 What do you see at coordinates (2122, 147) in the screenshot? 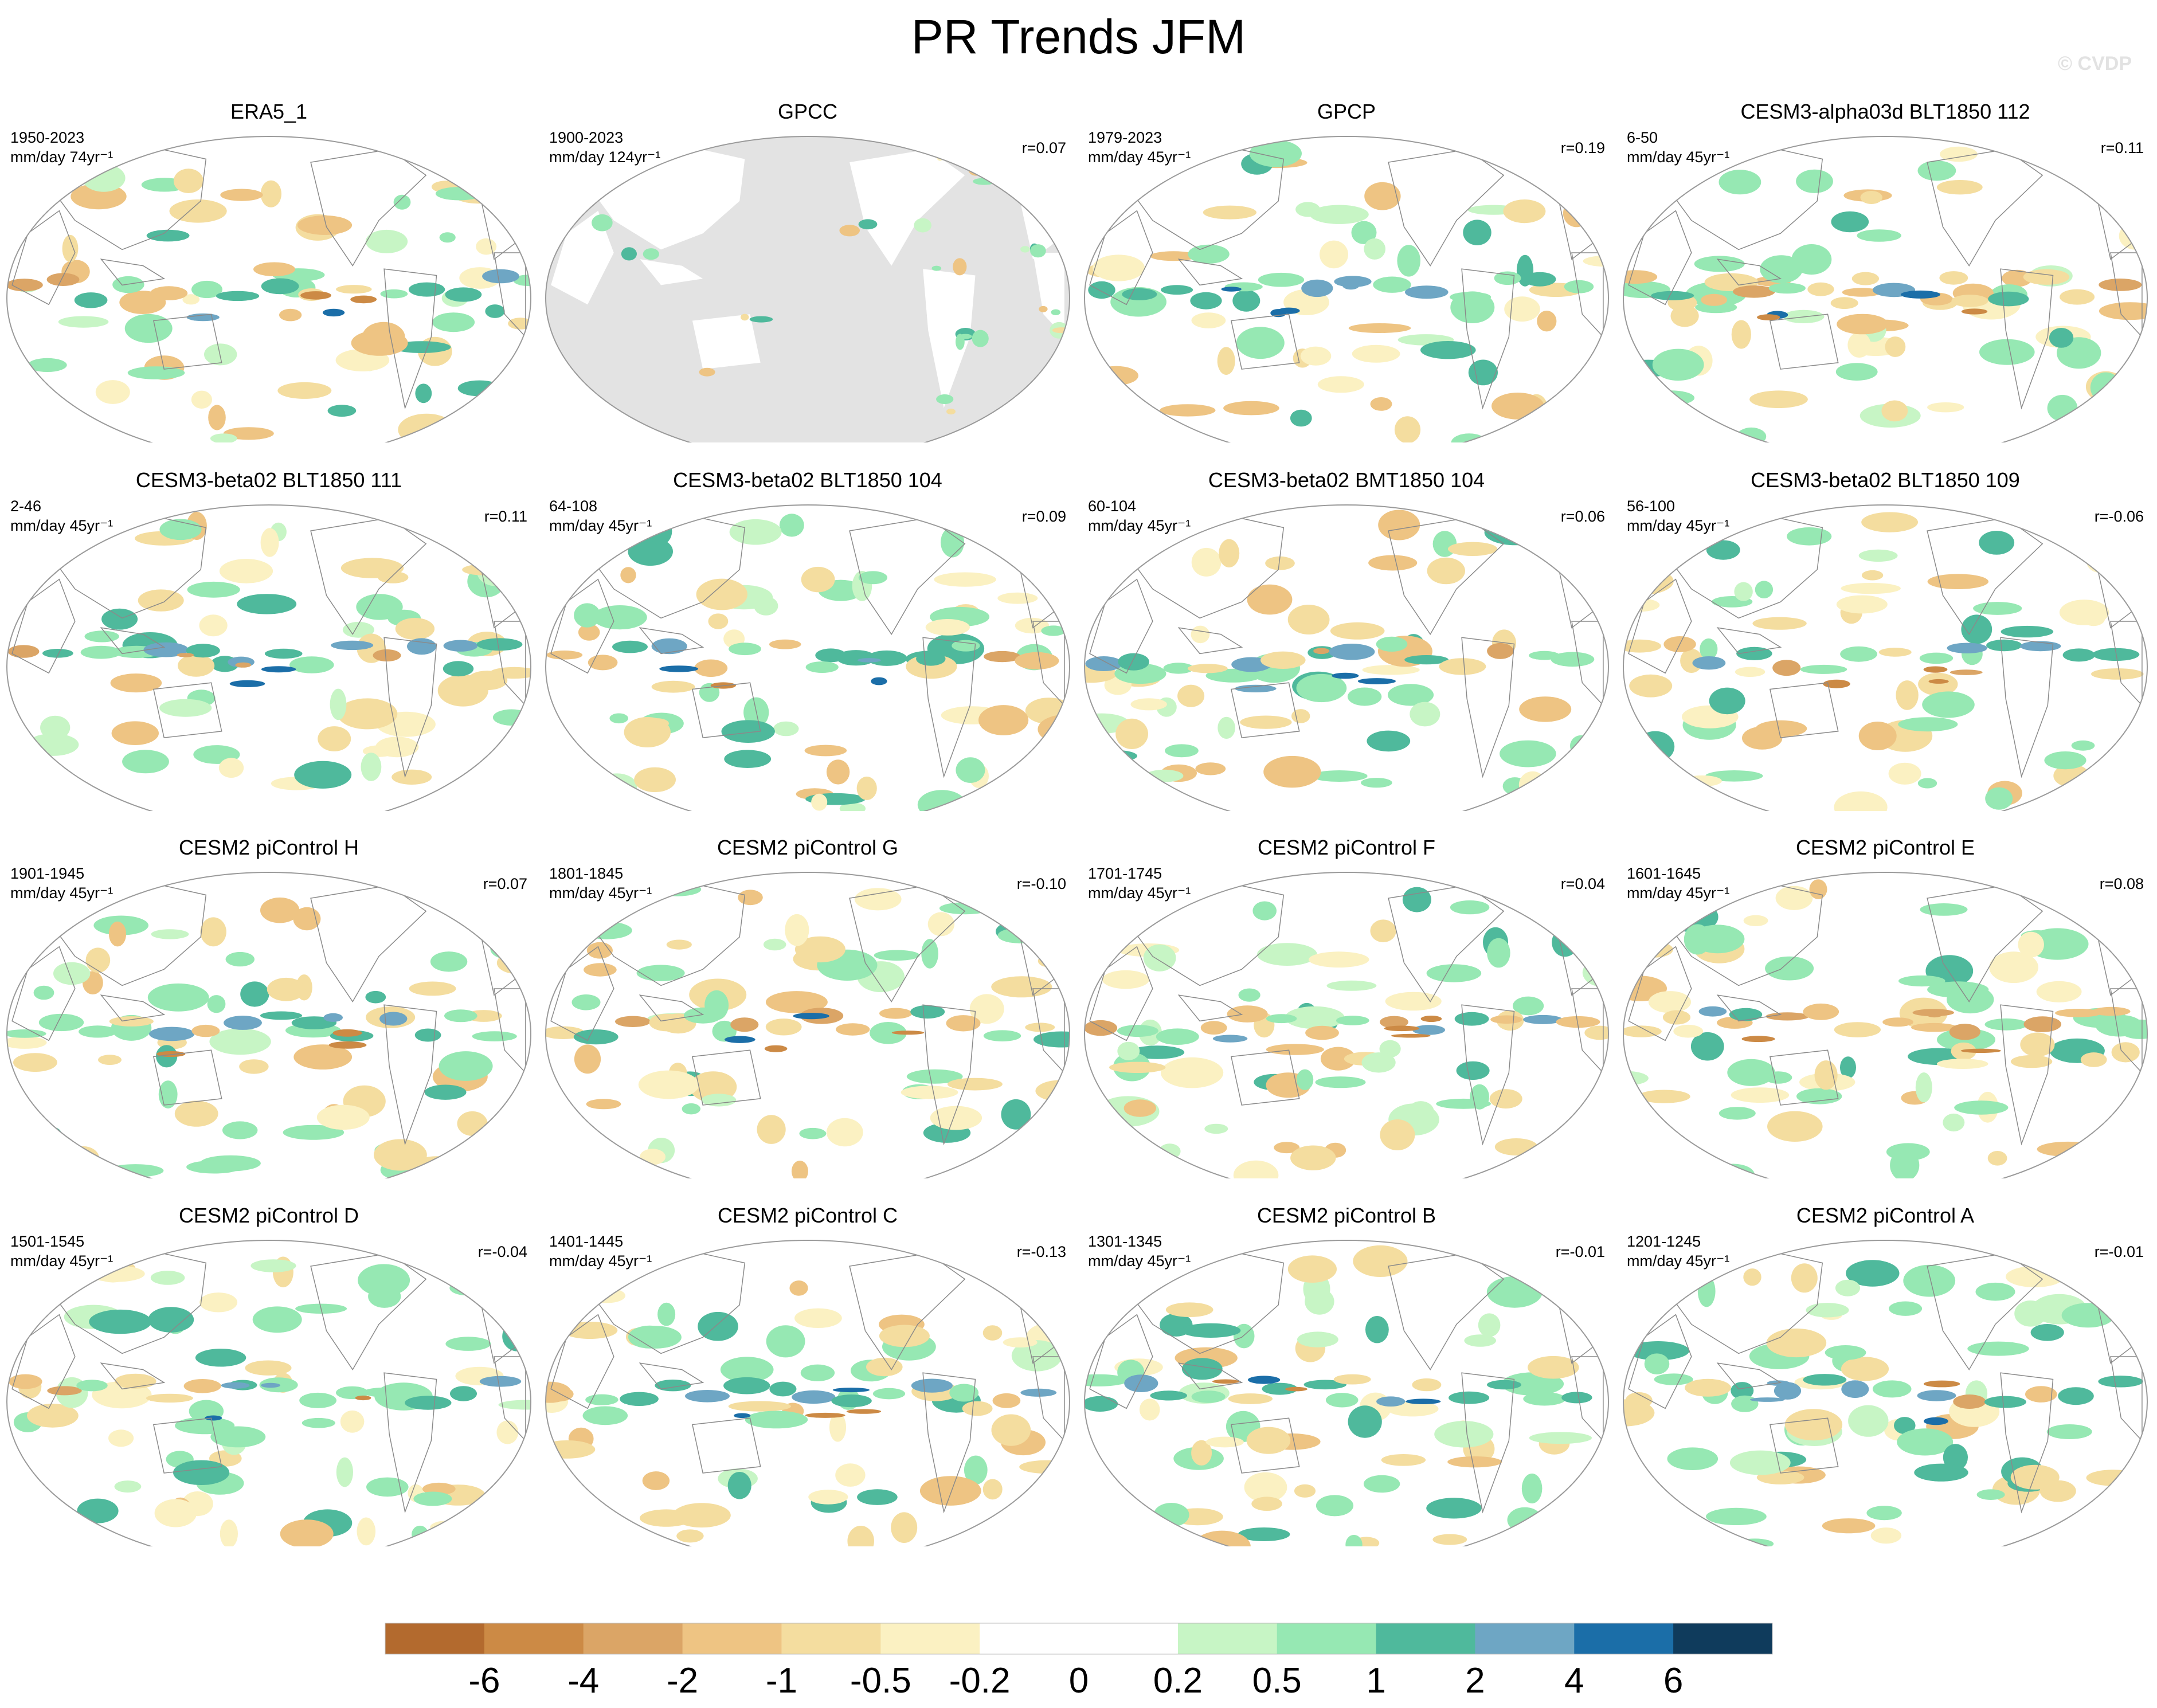
I see `panel-correlation: r=0.11` at bounding box center [2122, 147].